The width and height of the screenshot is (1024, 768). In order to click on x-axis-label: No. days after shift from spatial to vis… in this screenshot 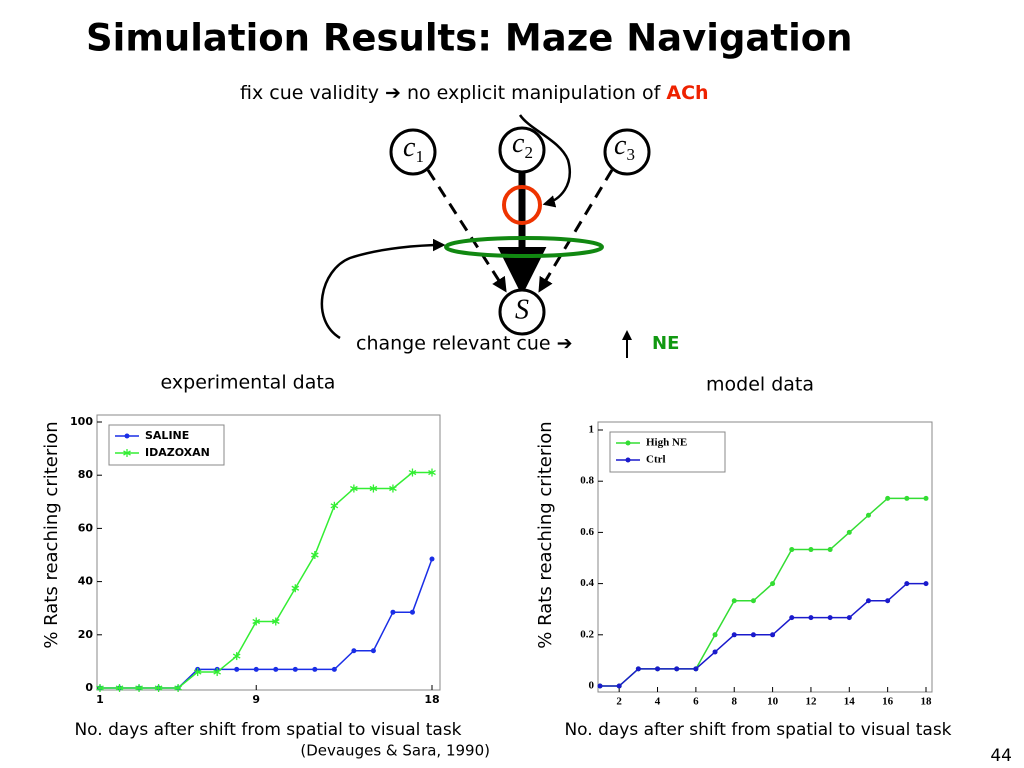, I will do `click(757, 730)`.